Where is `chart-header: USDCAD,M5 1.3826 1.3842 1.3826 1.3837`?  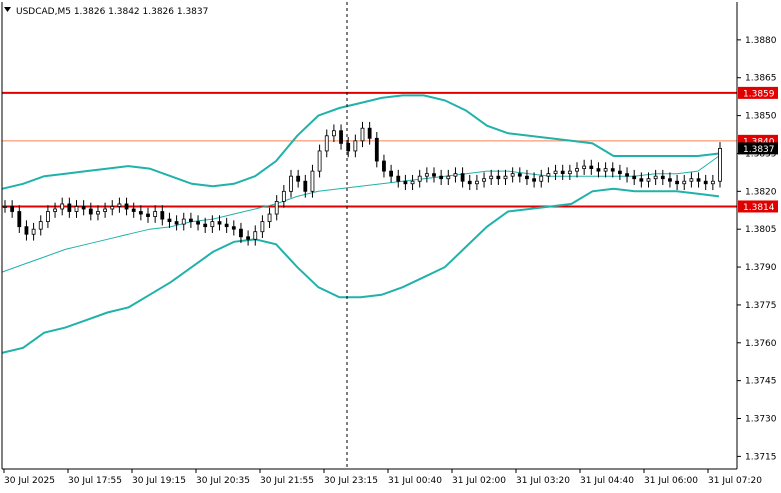
chart-header: USDCAD,M5 1.3826 1.3842 1.3826 1.3837 is located at coordinates (106, 12).